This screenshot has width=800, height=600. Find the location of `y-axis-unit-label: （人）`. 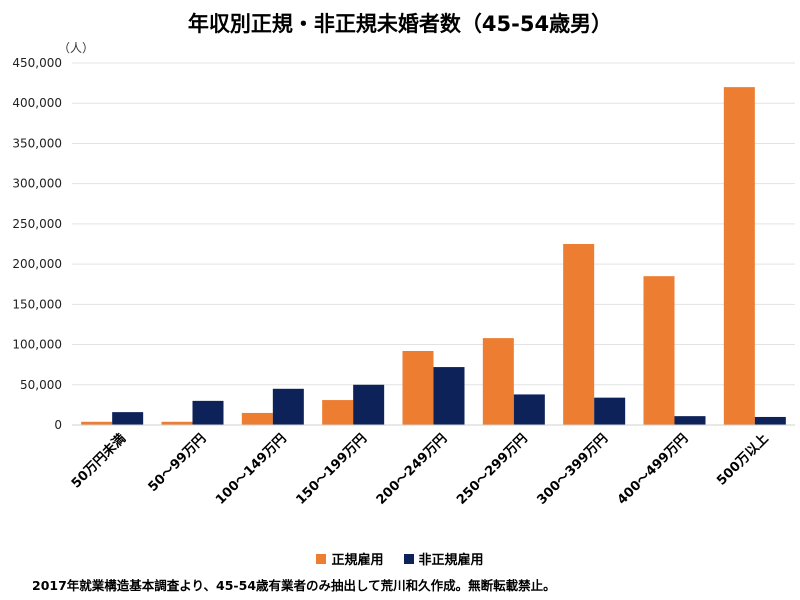

y-axis-unit-label: （人） is located at coordinates (76, 48).